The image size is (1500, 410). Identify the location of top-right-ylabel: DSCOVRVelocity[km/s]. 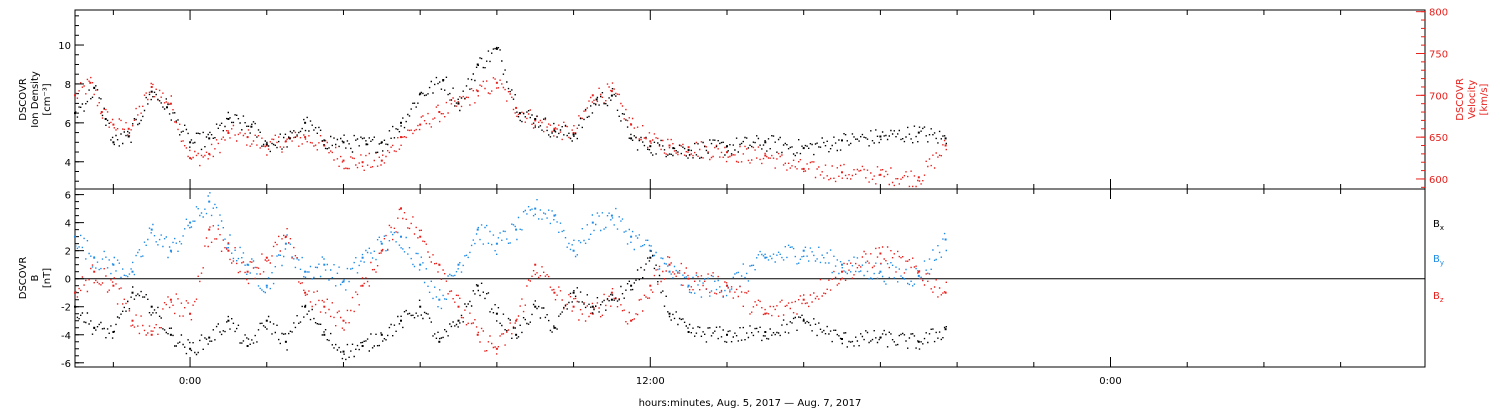
(1472, 99).